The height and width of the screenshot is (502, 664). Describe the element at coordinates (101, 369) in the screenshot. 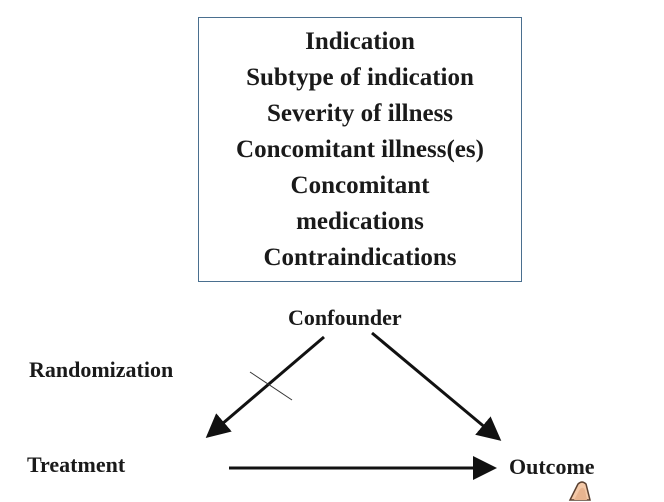

I see `randomization-label: Randomization` at that location.